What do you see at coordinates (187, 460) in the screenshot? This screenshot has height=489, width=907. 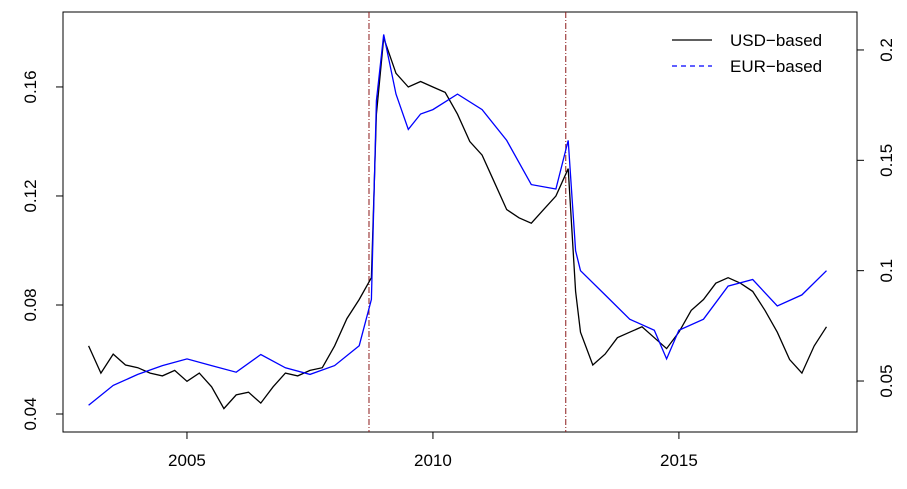 I see `x-tick-label: 2005` at bounding box center [187, 460].